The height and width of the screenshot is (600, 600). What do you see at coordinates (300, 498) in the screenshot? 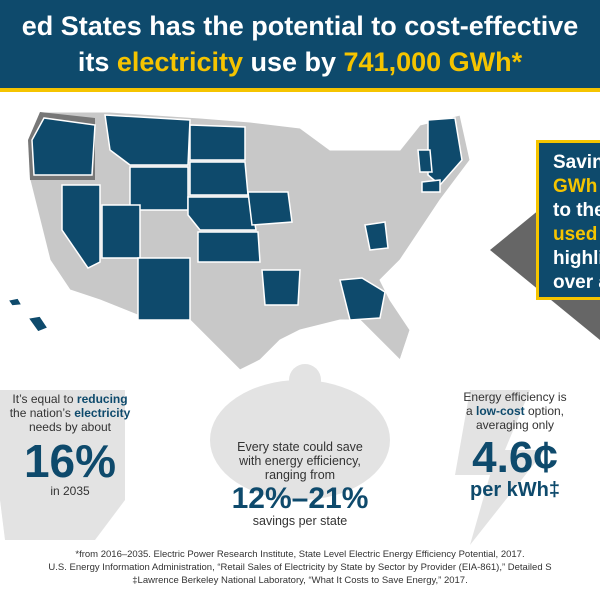
I see `stat-figure: 12%–21%` at bounding box center [300, 498].